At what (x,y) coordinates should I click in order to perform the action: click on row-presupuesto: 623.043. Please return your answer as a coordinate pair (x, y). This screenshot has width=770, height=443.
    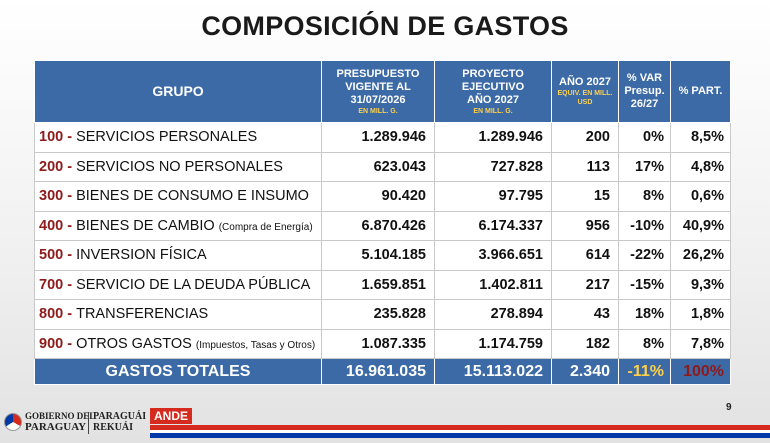
    Looking at the image, I should click on (378, 166).